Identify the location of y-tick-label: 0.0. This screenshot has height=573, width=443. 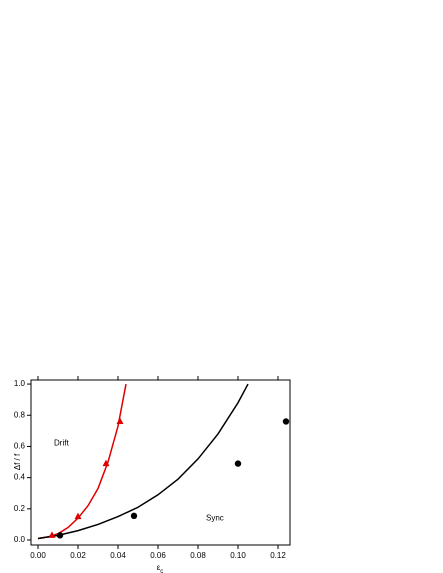
(20, 539).